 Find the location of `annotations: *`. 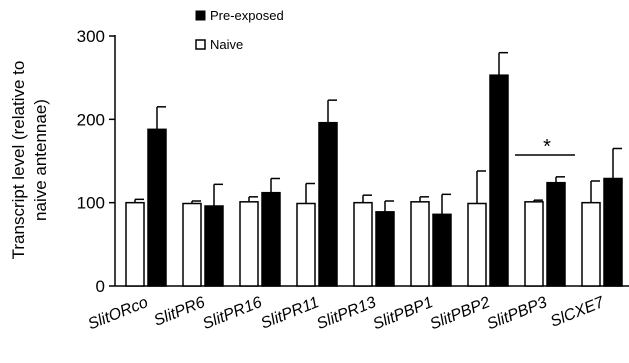

annotations: * is located at coordinates (545, 147).